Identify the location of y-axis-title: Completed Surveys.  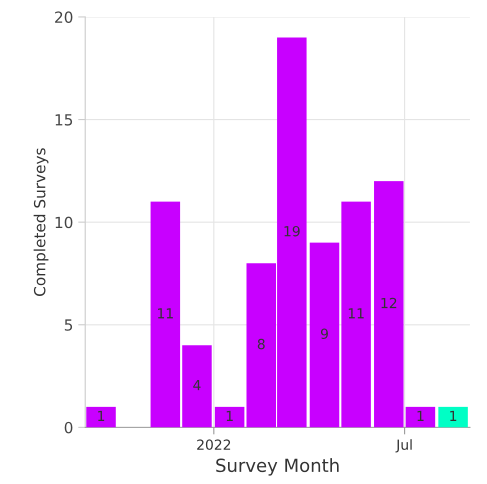
(41, 222).